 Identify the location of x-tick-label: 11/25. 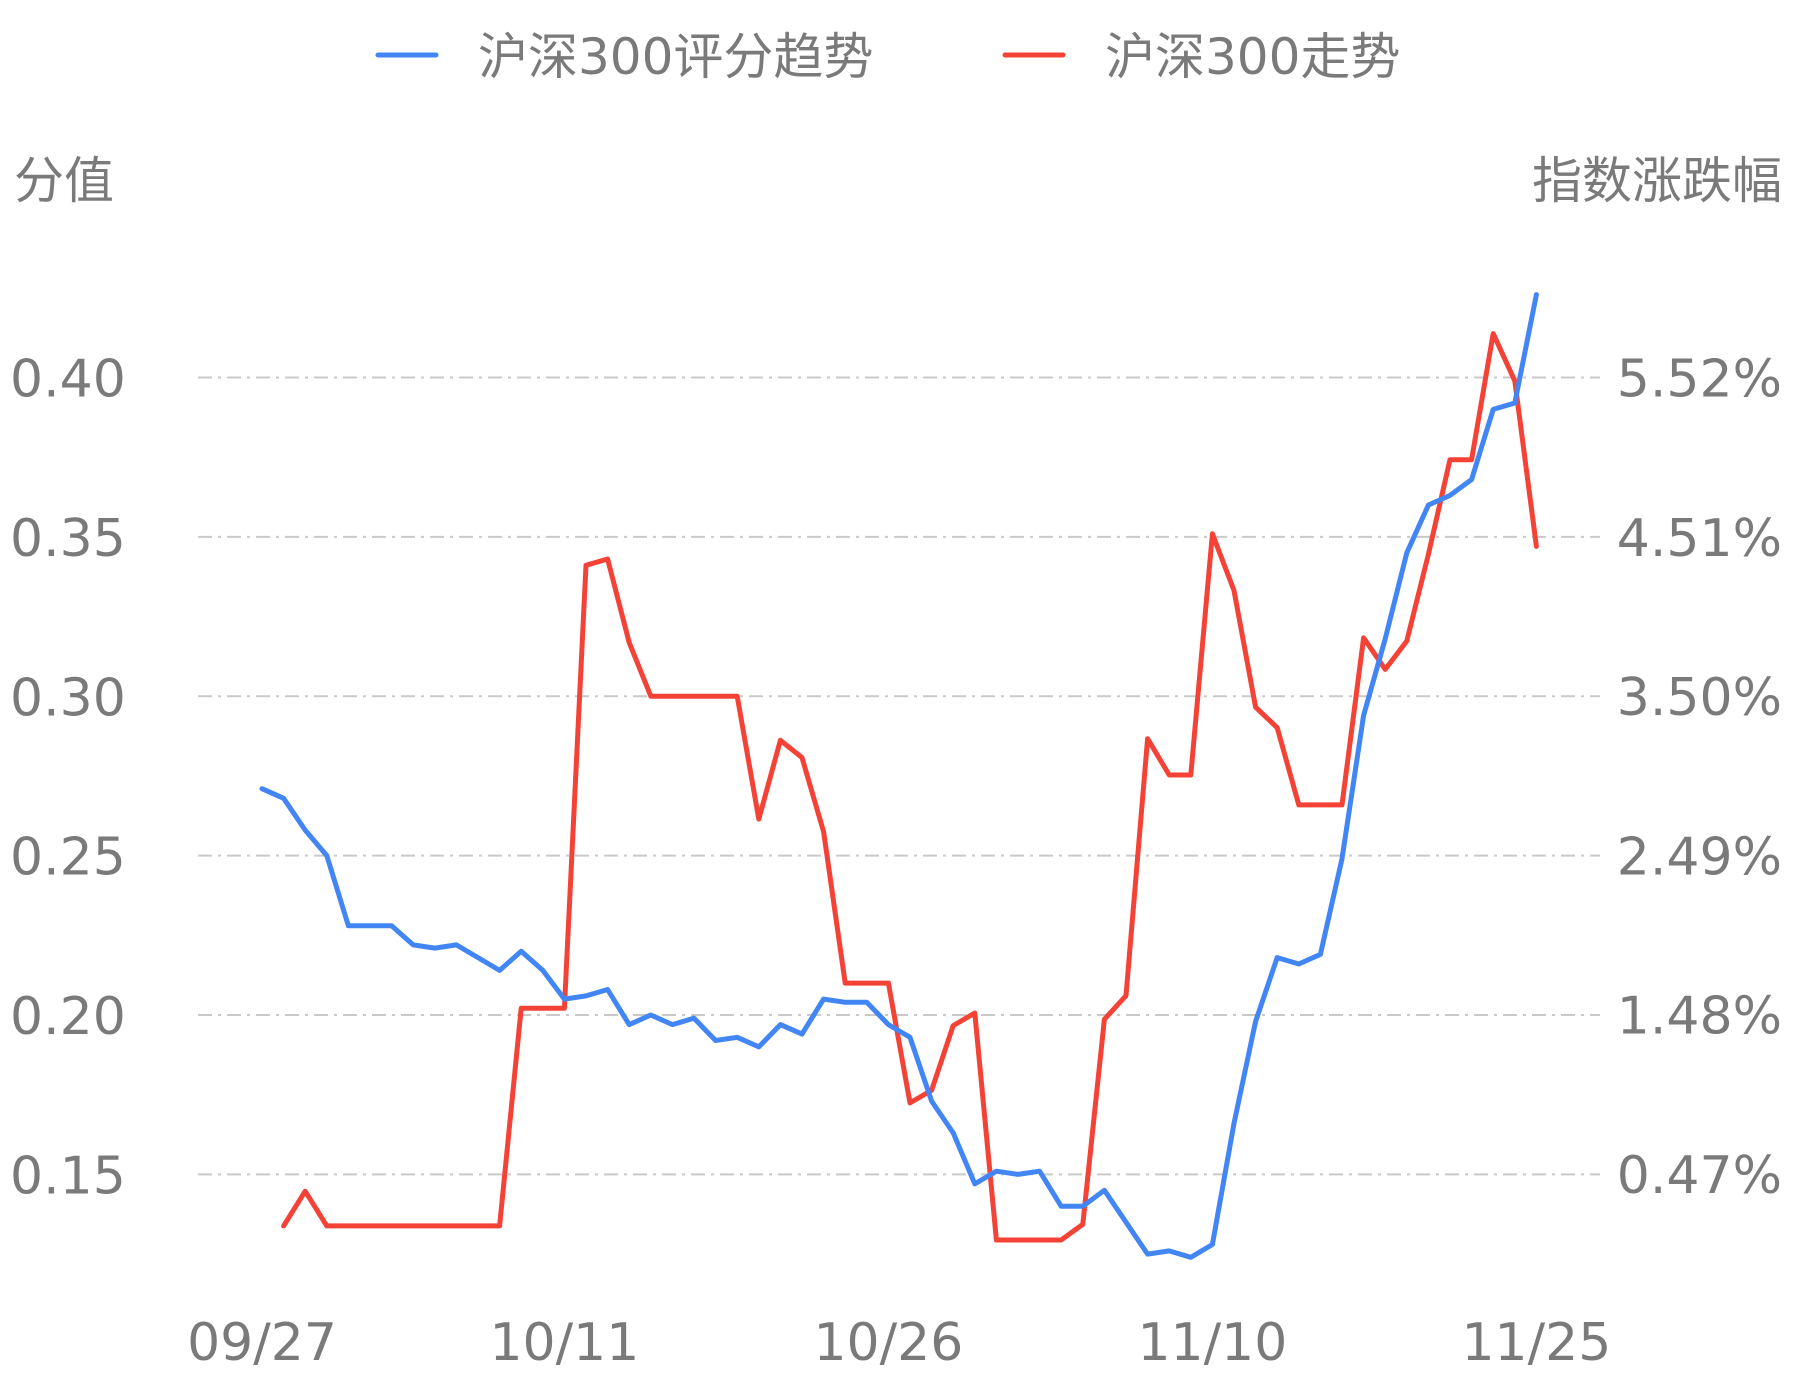
(1536, 1343).